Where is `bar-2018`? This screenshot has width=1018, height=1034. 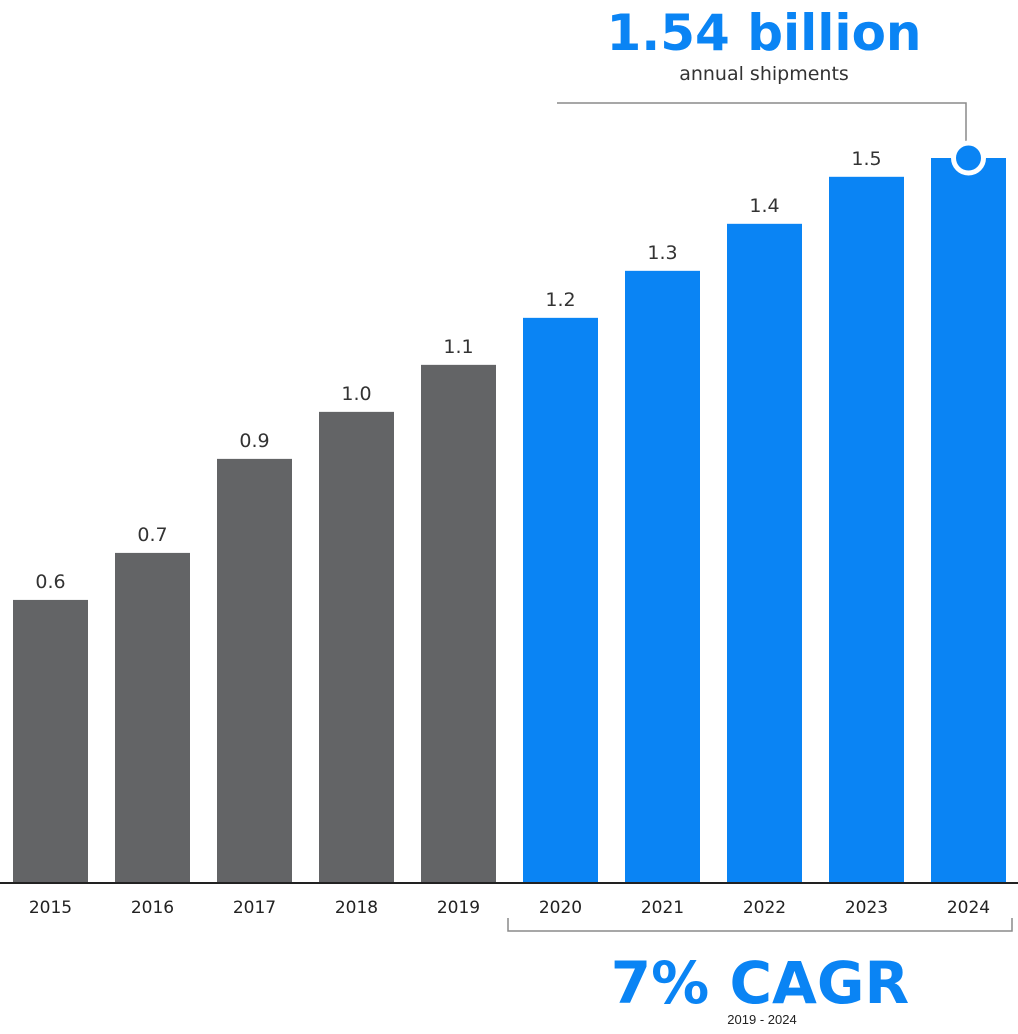
bar-2018 is located at coordinates (356, 646).